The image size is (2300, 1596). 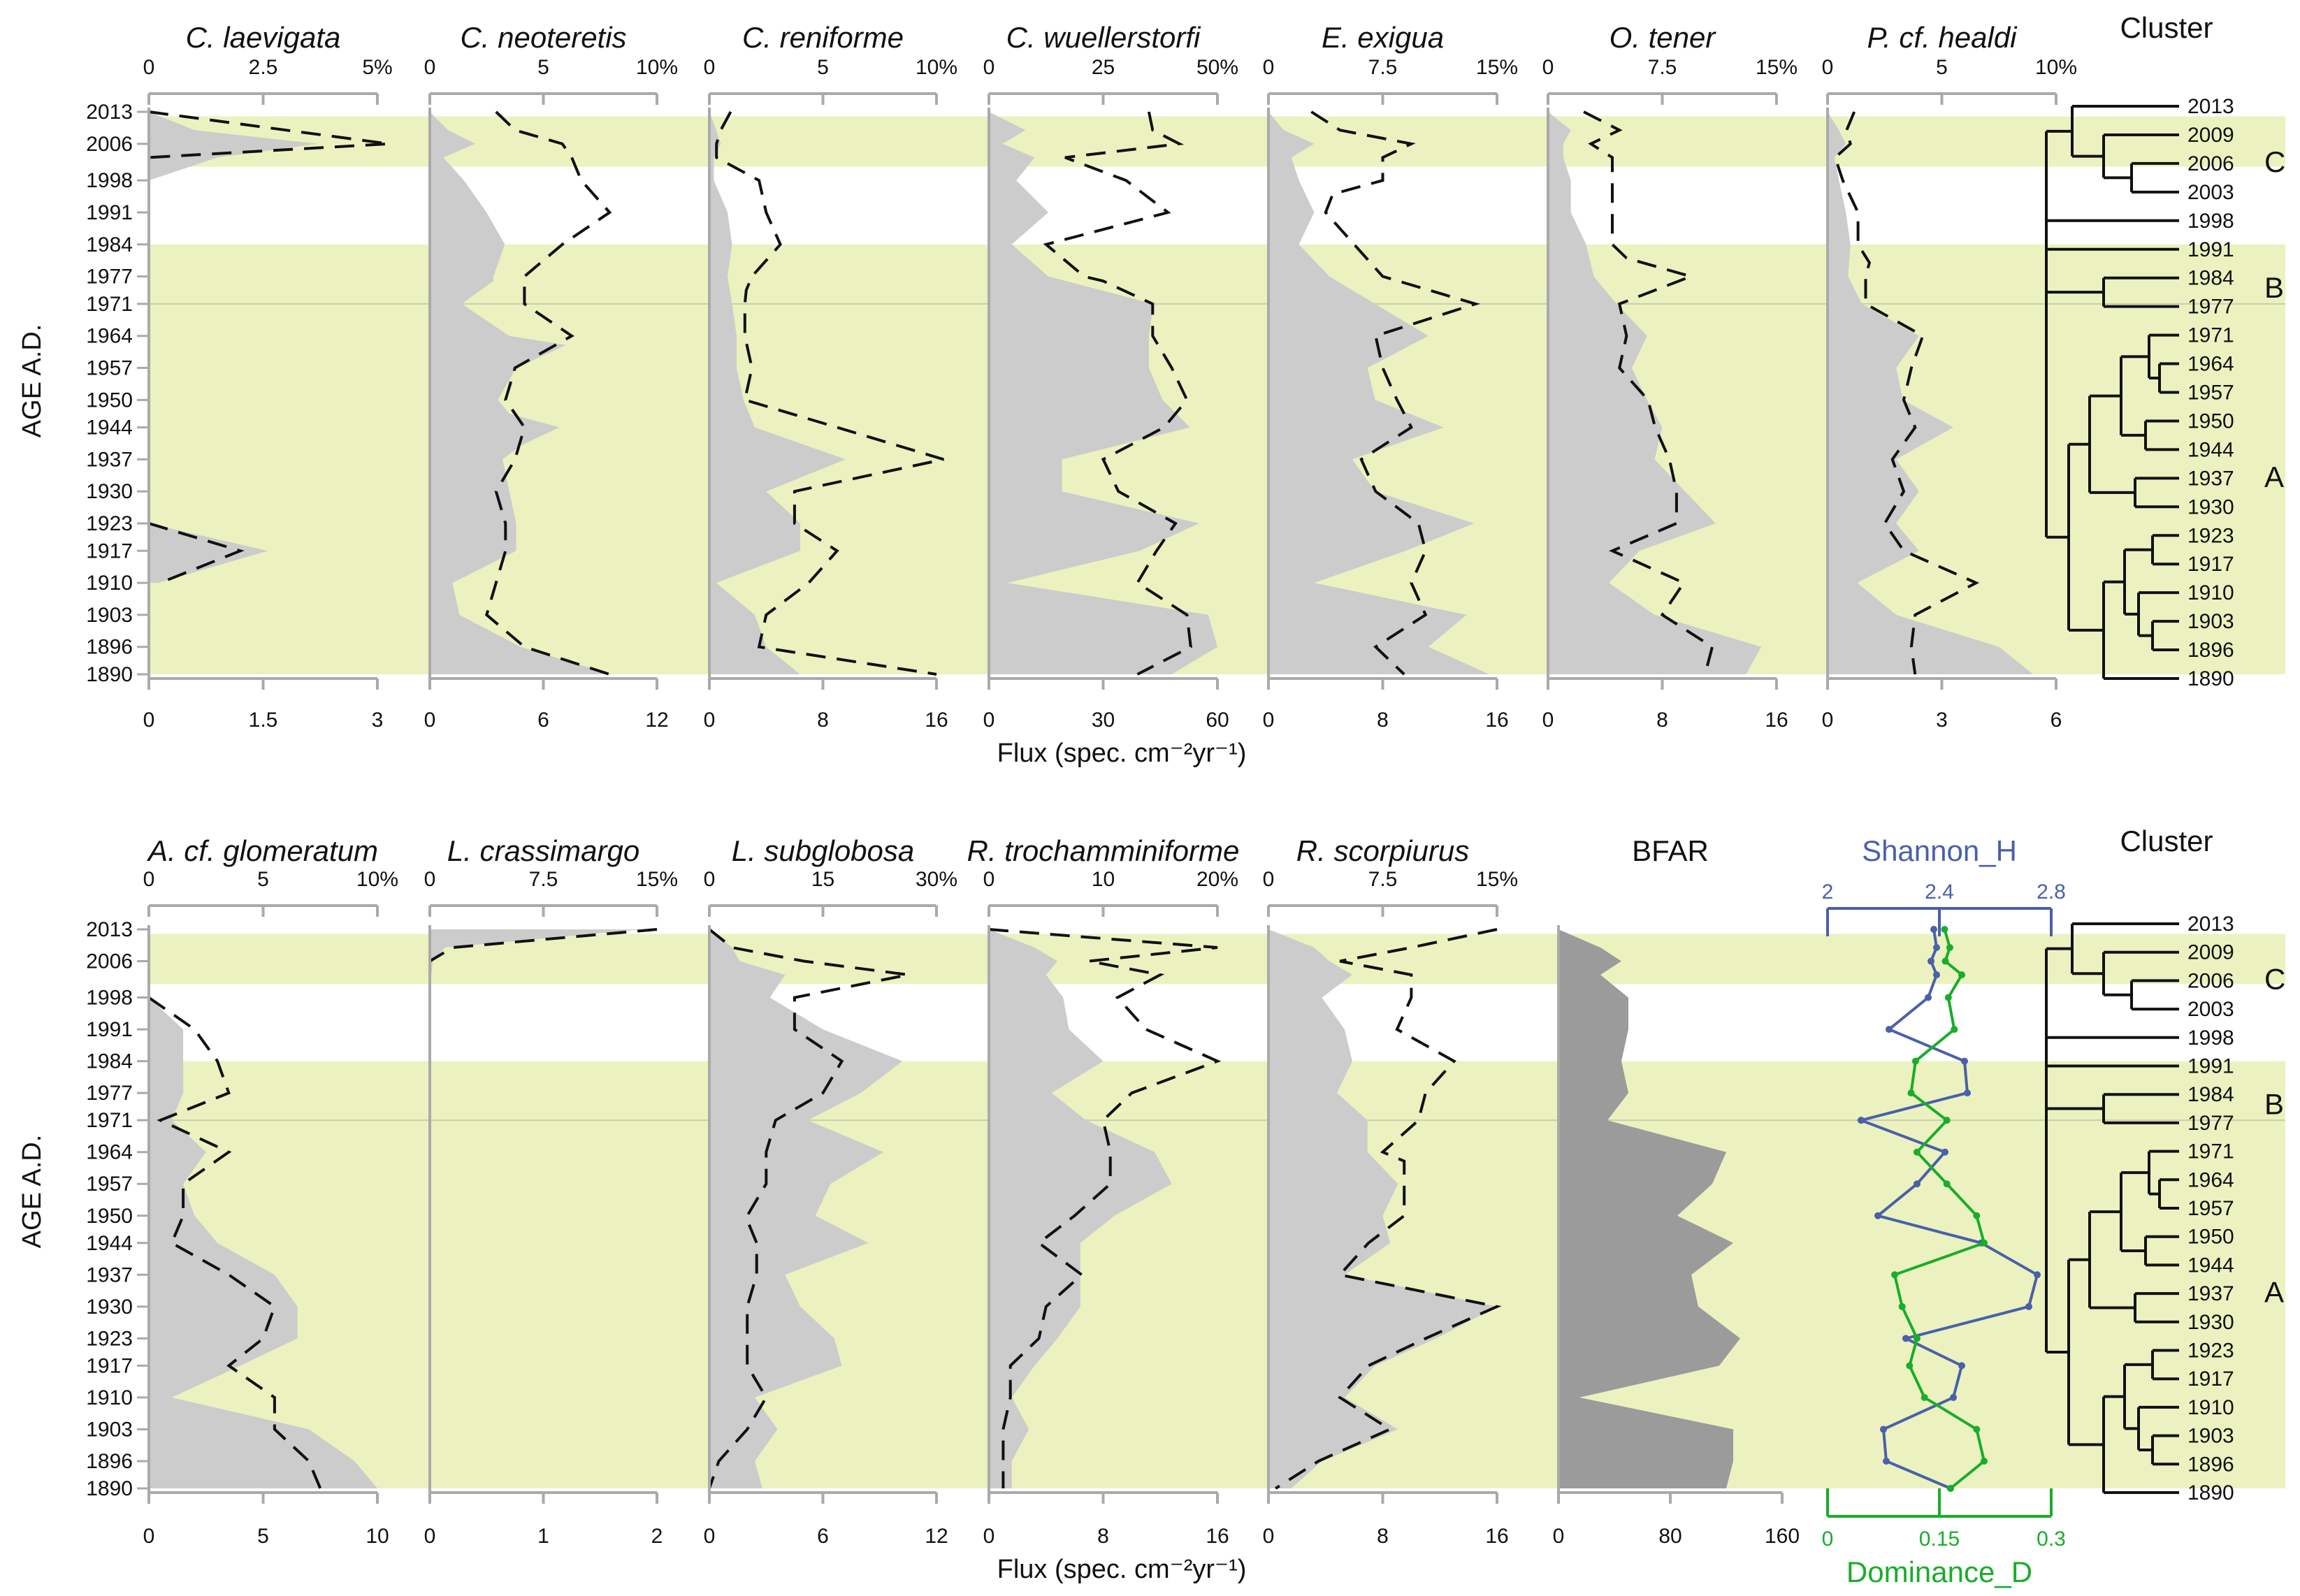 What do you see at coordinates (109, 1120) in the screenshot?
I see `age-tick-label: 1971` at bounding box center [109, 1120].